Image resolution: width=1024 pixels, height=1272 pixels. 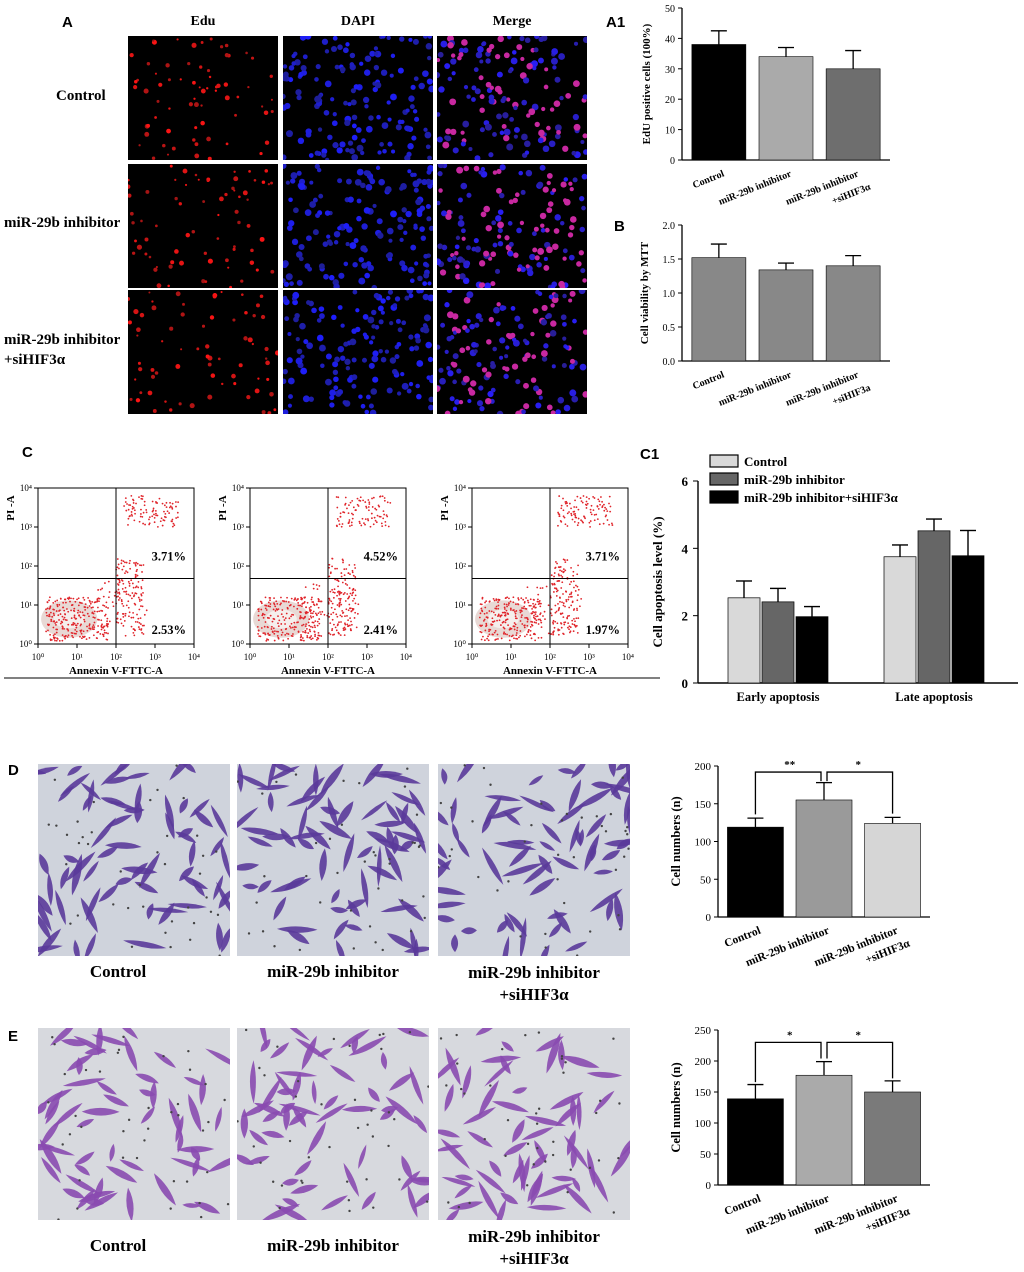 What do you see at coordinates (333, 971) in the screenshot?
I see `caption-d-inhibitor: miR-29b inhibitor` at bounding box center [333, 971].